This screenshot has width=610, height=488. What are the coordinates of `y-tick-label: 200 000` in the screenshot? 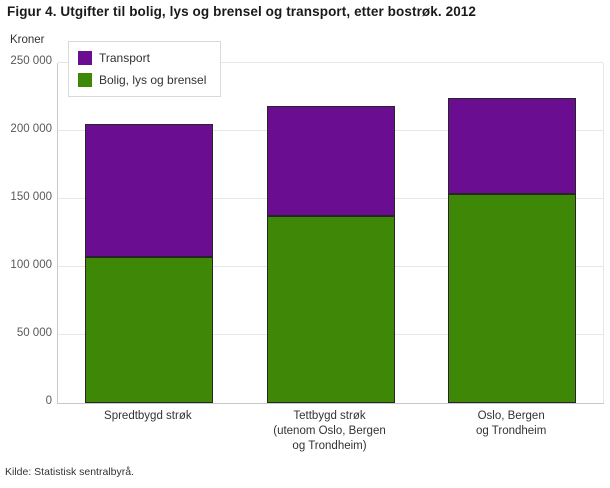 It's located at (31, 129).